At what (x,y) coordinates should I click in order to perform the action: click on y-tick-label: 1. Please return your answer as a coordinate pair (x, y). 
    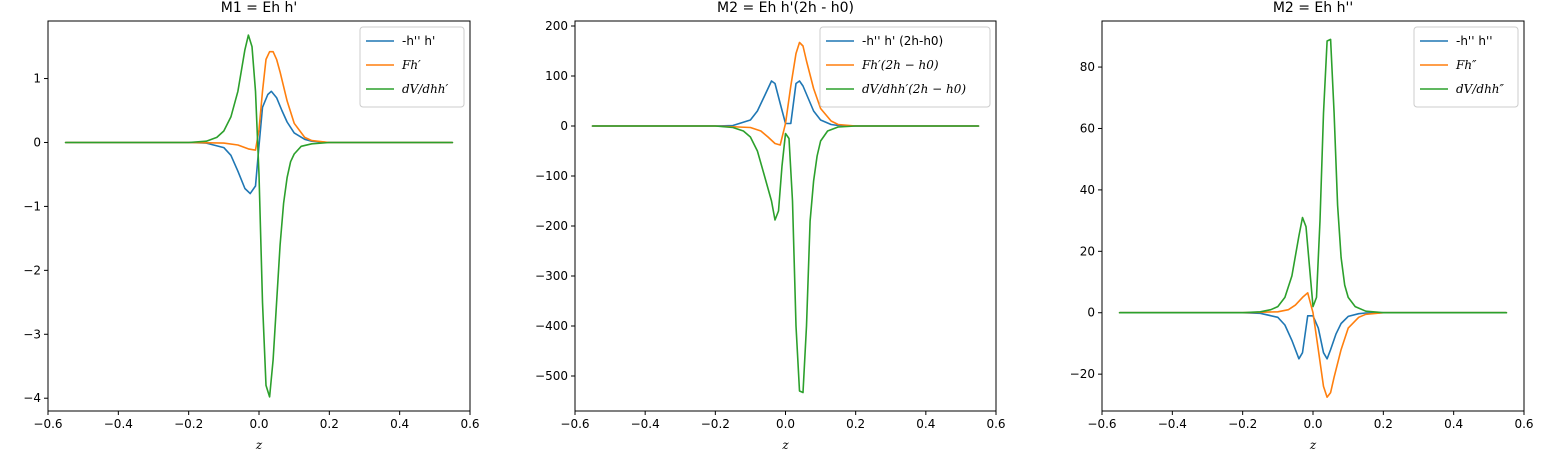
    Looking at the image, I should click on (37, 79).